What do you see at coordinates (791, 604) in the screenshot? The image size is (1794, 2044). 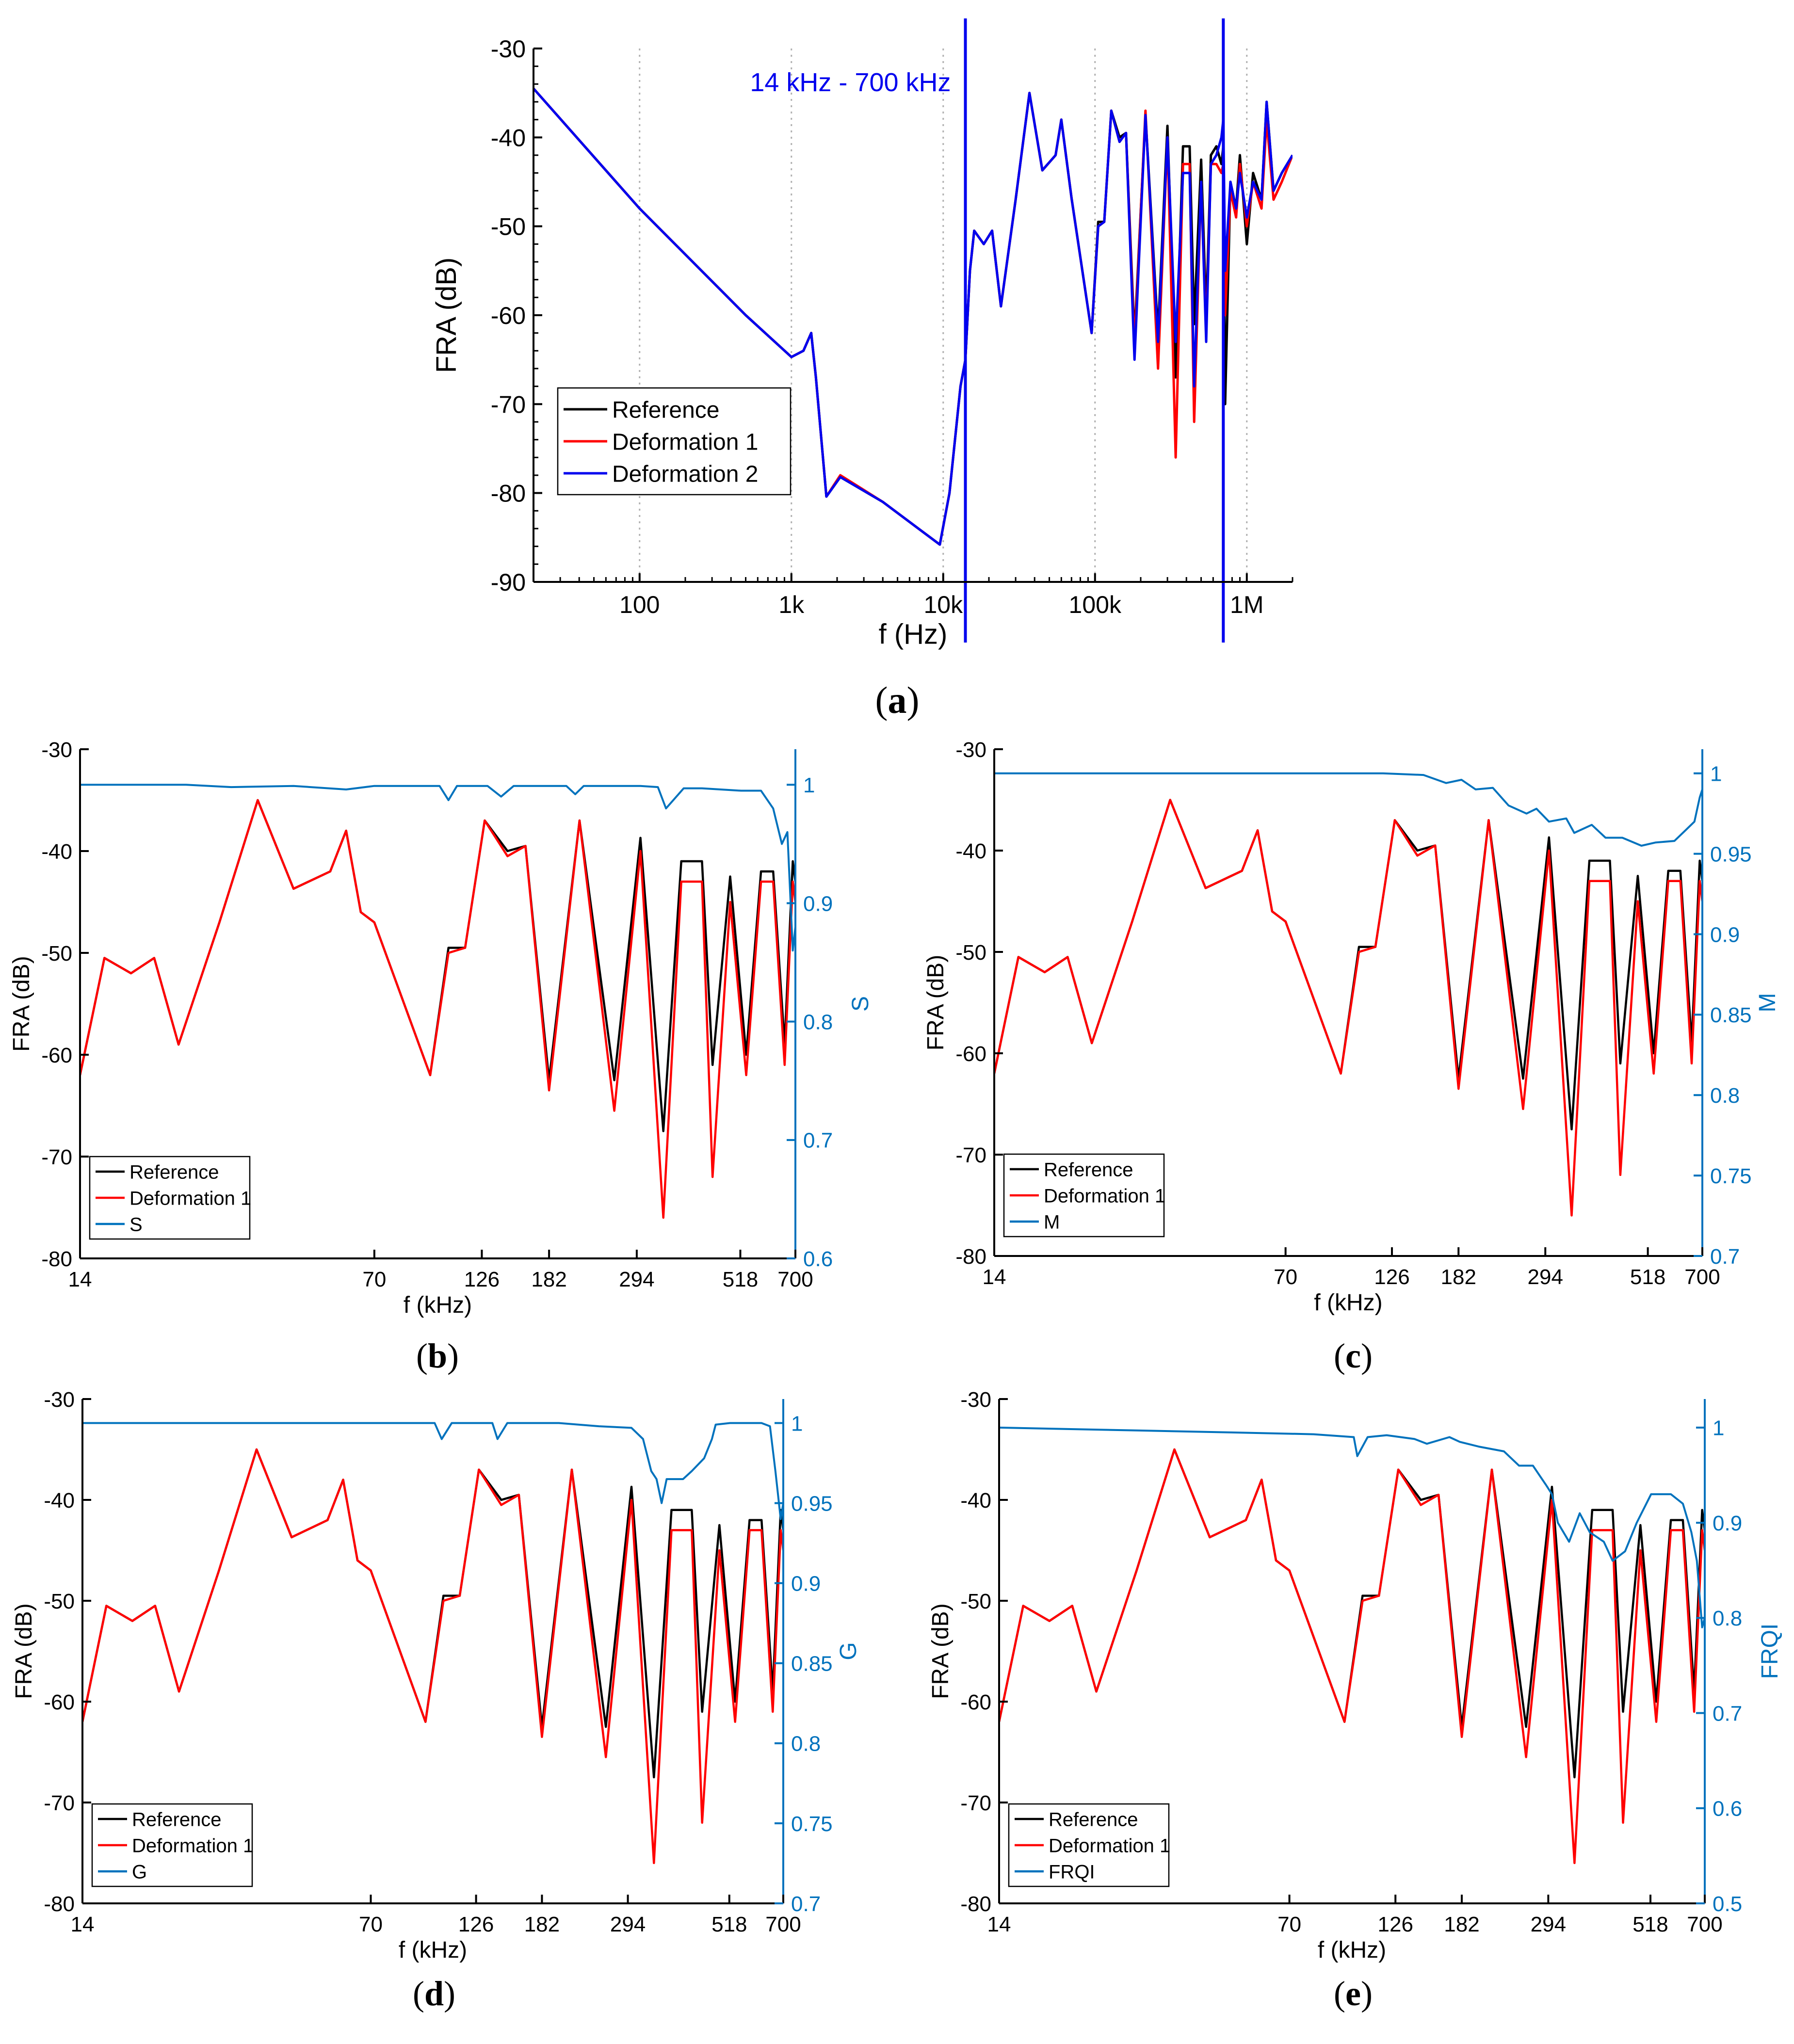 I see `x-tick-label: 1k` at bounding box center [791, 604].